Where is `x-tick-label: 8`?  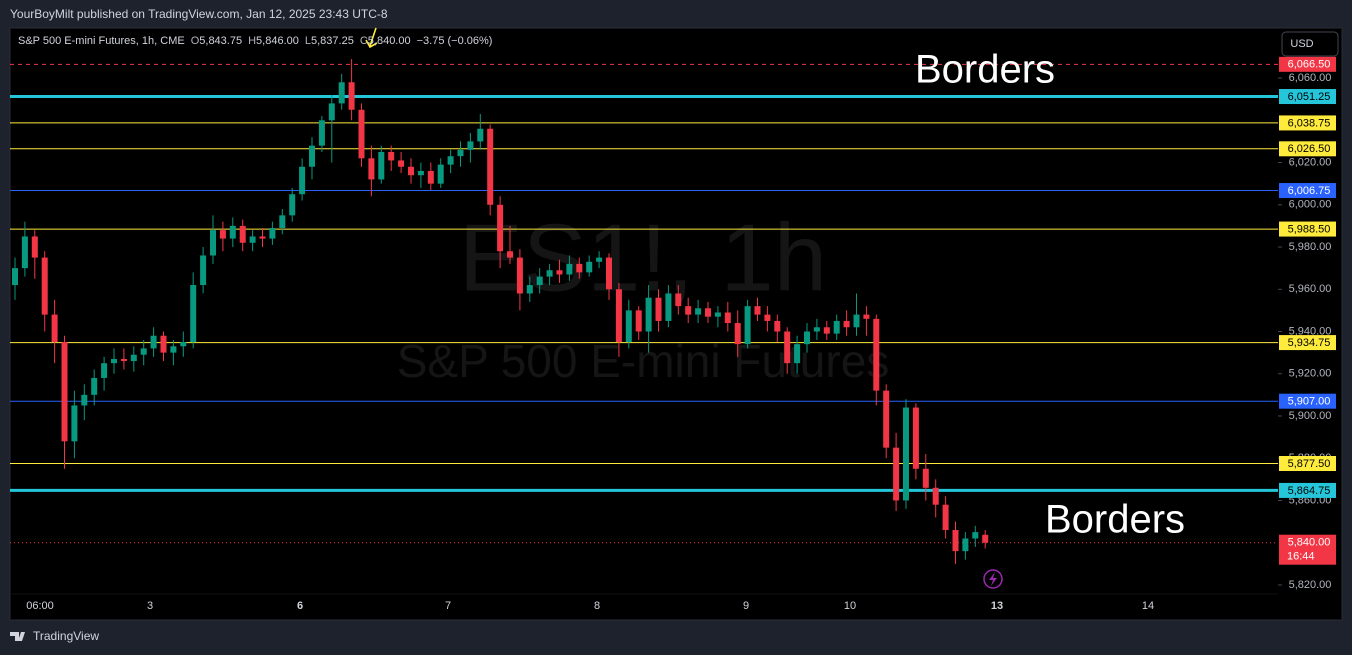 x-tick-label: 8 is located at coordinates (597, 606).